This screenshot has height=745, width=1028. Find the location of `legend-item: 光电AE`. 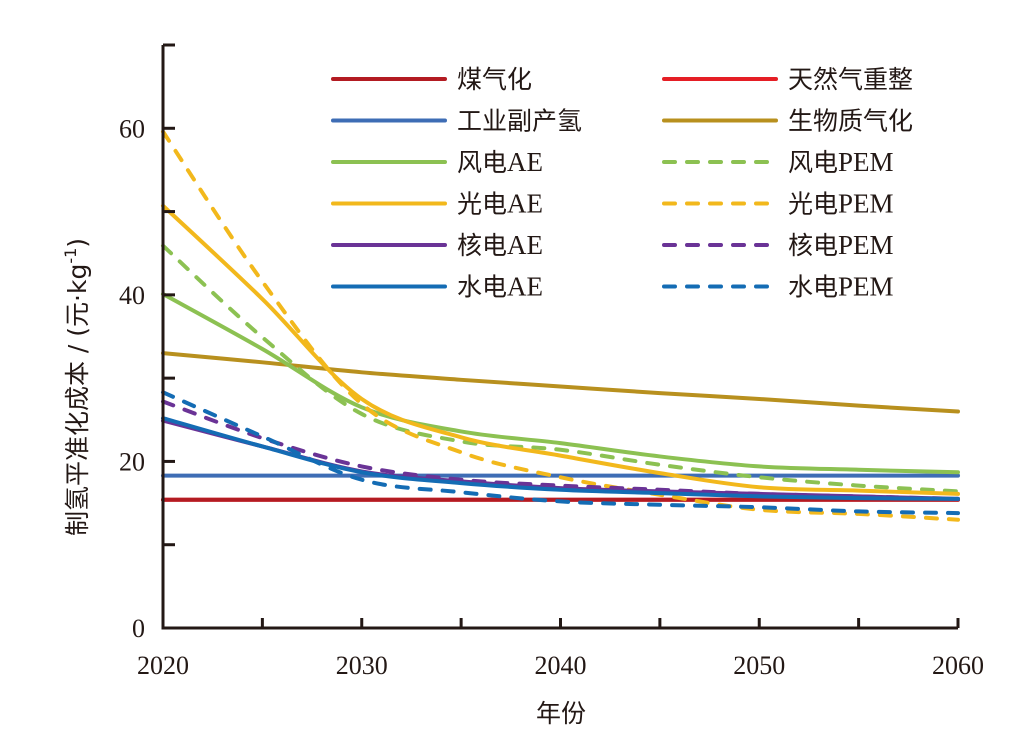

legend-item: 光电AE is located at coordinates (437, 204).